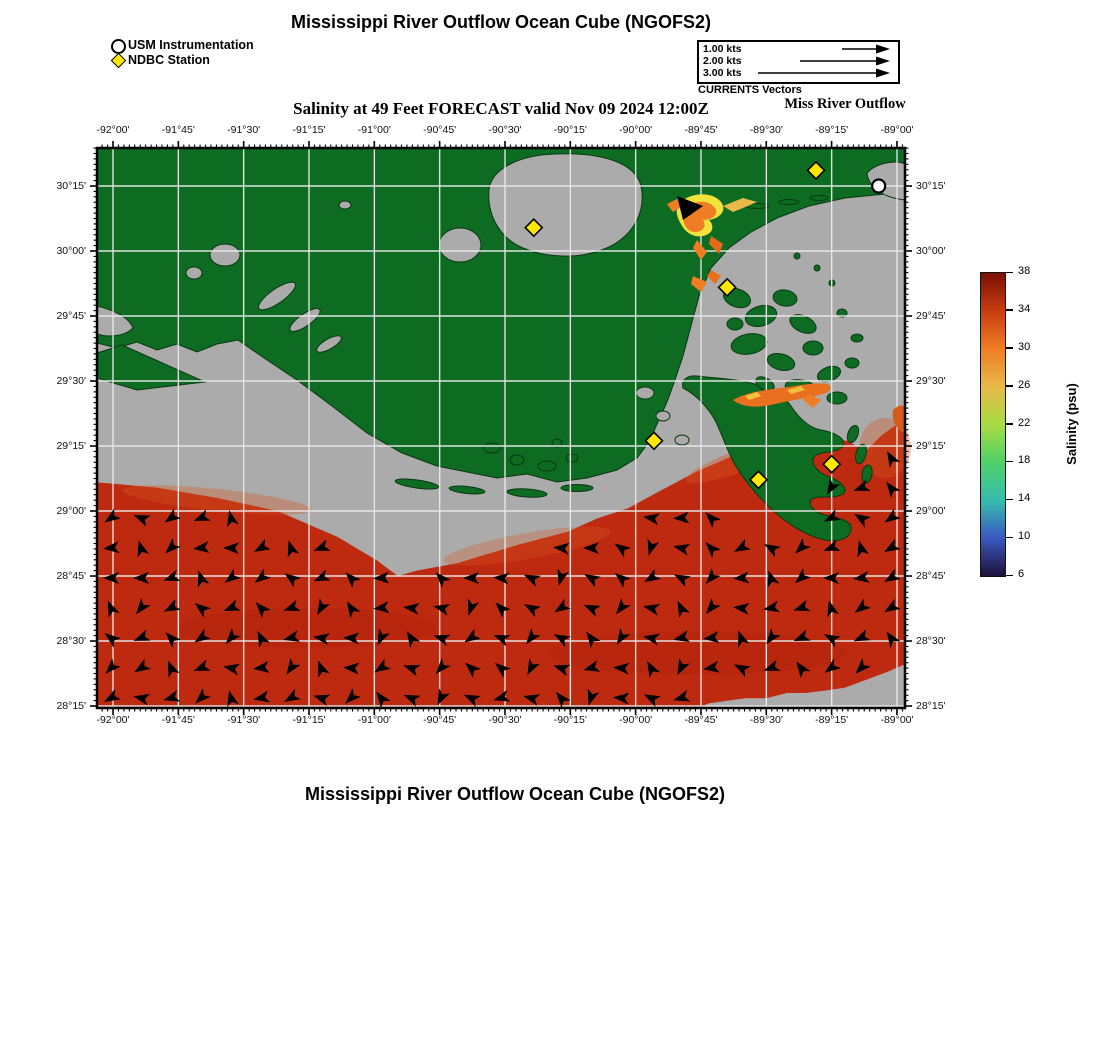  Describe the element at coordinates (845, 104) in the screenshot. I see `region-label: Miss River Outflow` at that location.